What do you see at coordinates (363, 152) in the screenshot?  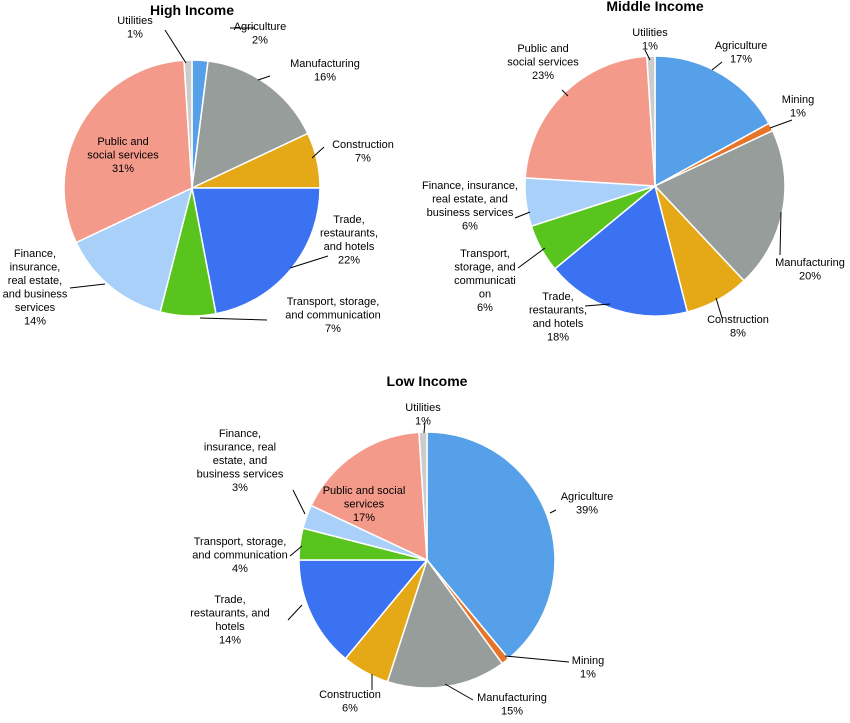 I see `slice-label-high-income-construction: Construction 7%` at bounding box center [363, 152].